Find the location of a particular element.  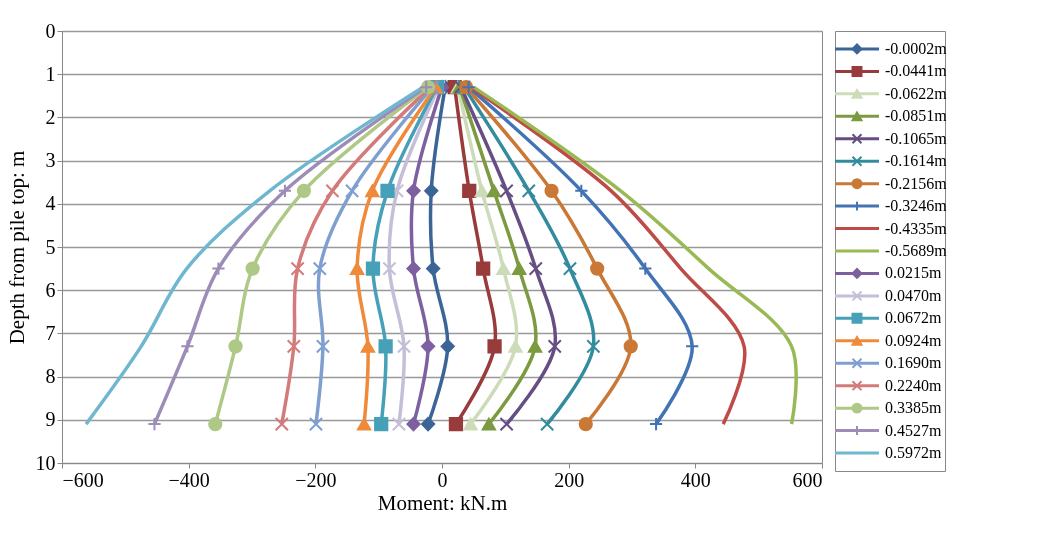

y-tick-label: 2 is located at coordinates (50, 116).